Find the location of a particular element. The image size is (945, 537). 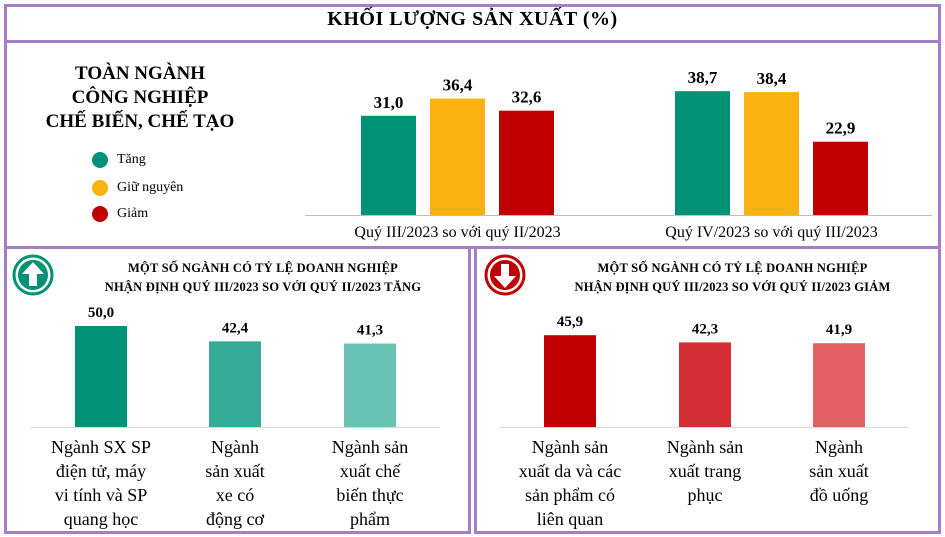

data-label: 32,6 is located at coordinates (527, 97).